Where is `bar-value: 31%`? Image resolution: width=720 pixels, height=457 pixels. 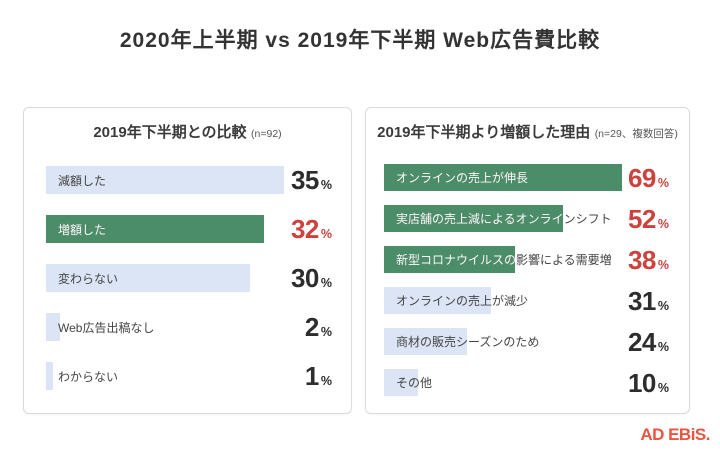 bar-value: 31% is located at coordinates (648, 301).